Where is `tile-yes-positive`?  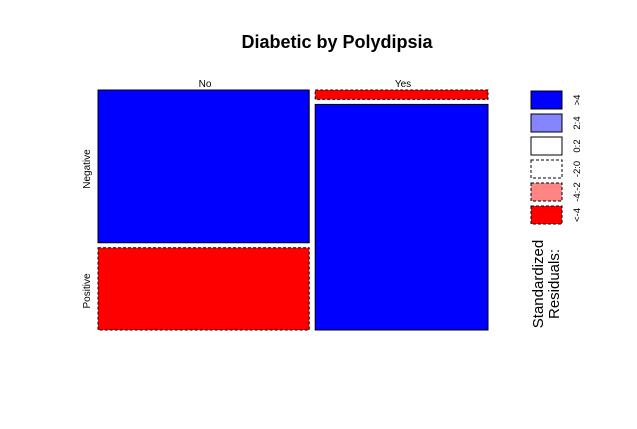 tile-yes-positive is located at coordinates (401, 217).